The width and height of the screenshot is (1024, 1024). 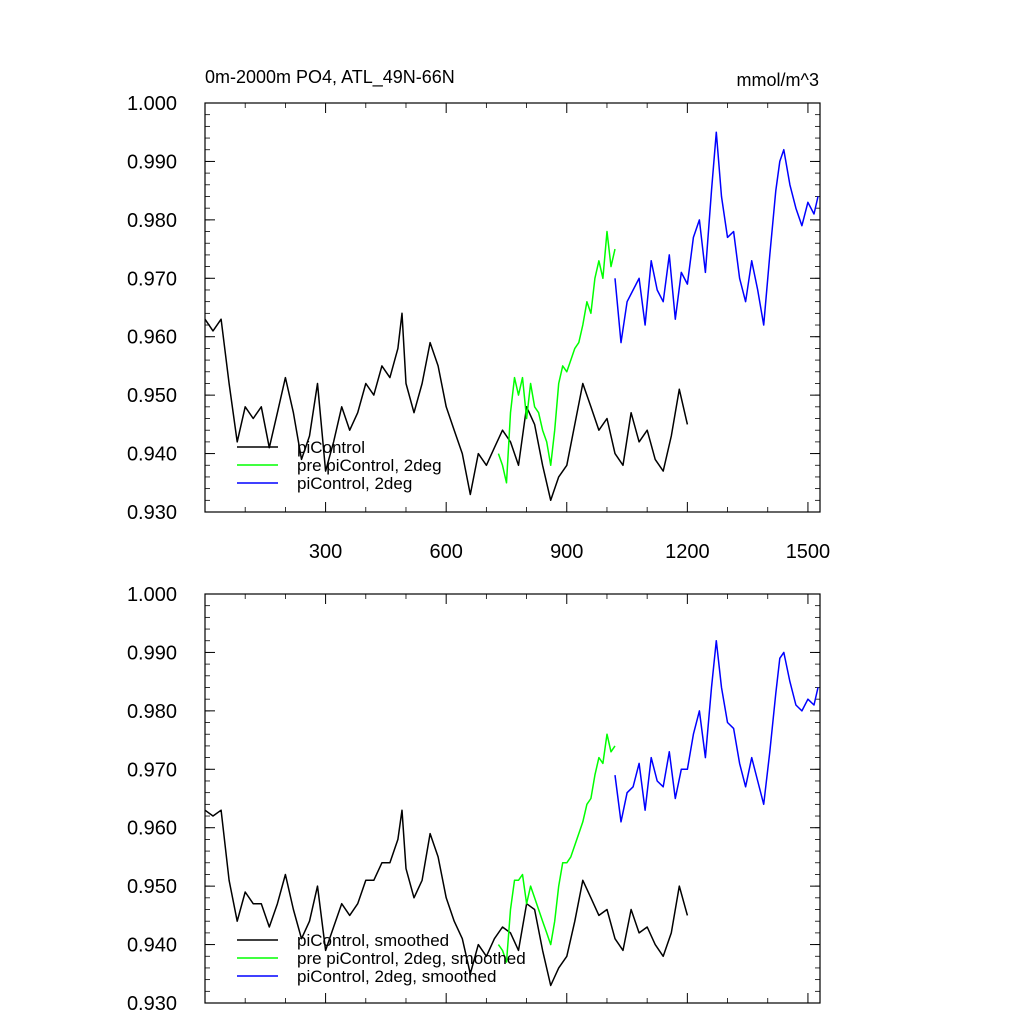 What do you see at coordinates (331, 447) in the screenshot?
I see `legend-label: piControl` at bounding box center [331, 447].